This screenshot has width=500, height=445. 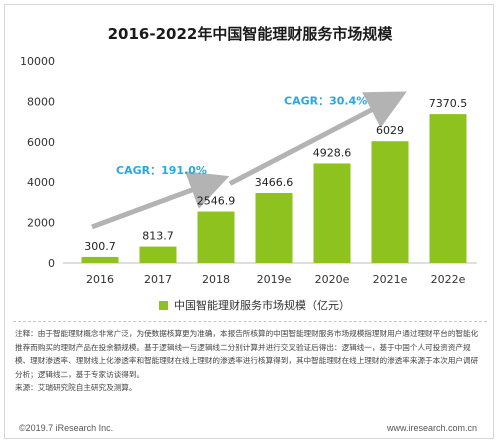 What do you see at coordinates (431, 428) in the screenshot?
I see `website: www.iresearch.com.cn` at bounding box center [431, 428].